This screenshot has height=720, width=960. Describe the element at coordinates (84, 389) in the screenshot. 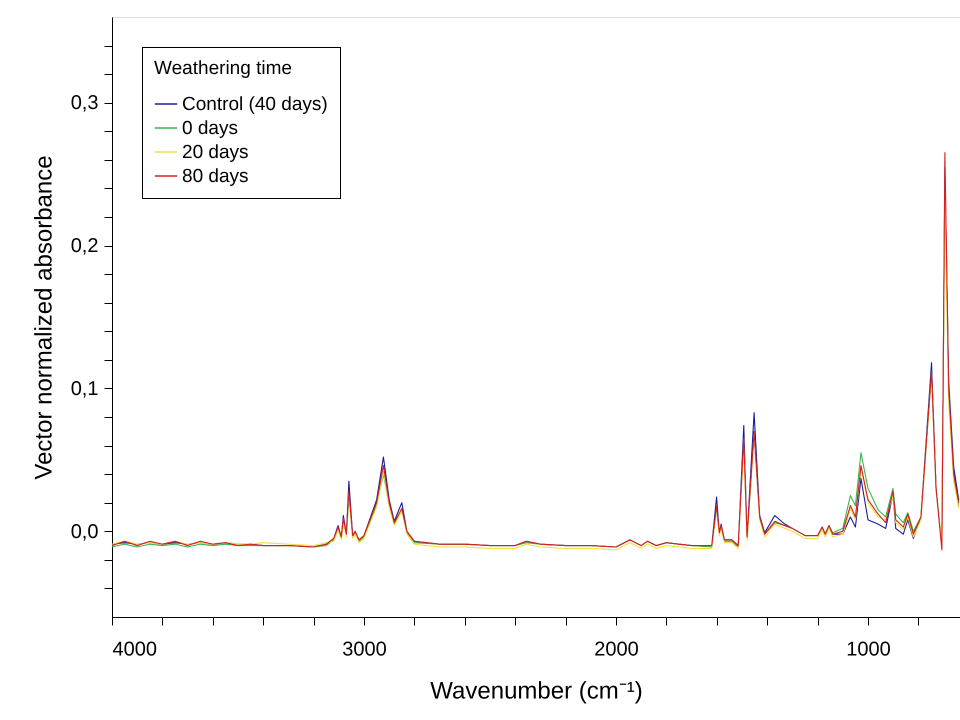

I see `y-tick-label: 0,1` at that location.